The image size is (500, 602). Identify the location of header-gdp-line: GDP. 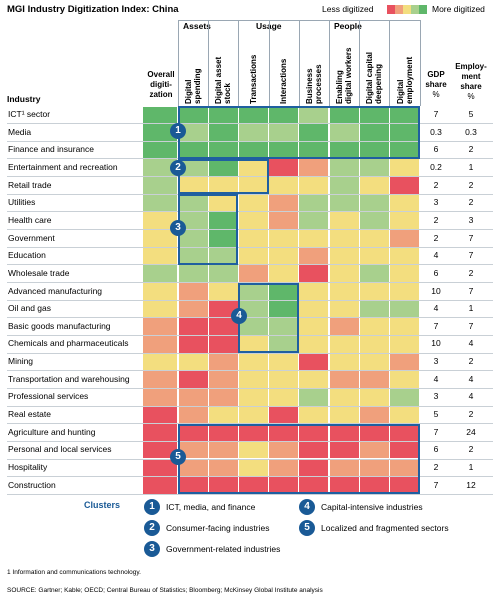
(436, 74).